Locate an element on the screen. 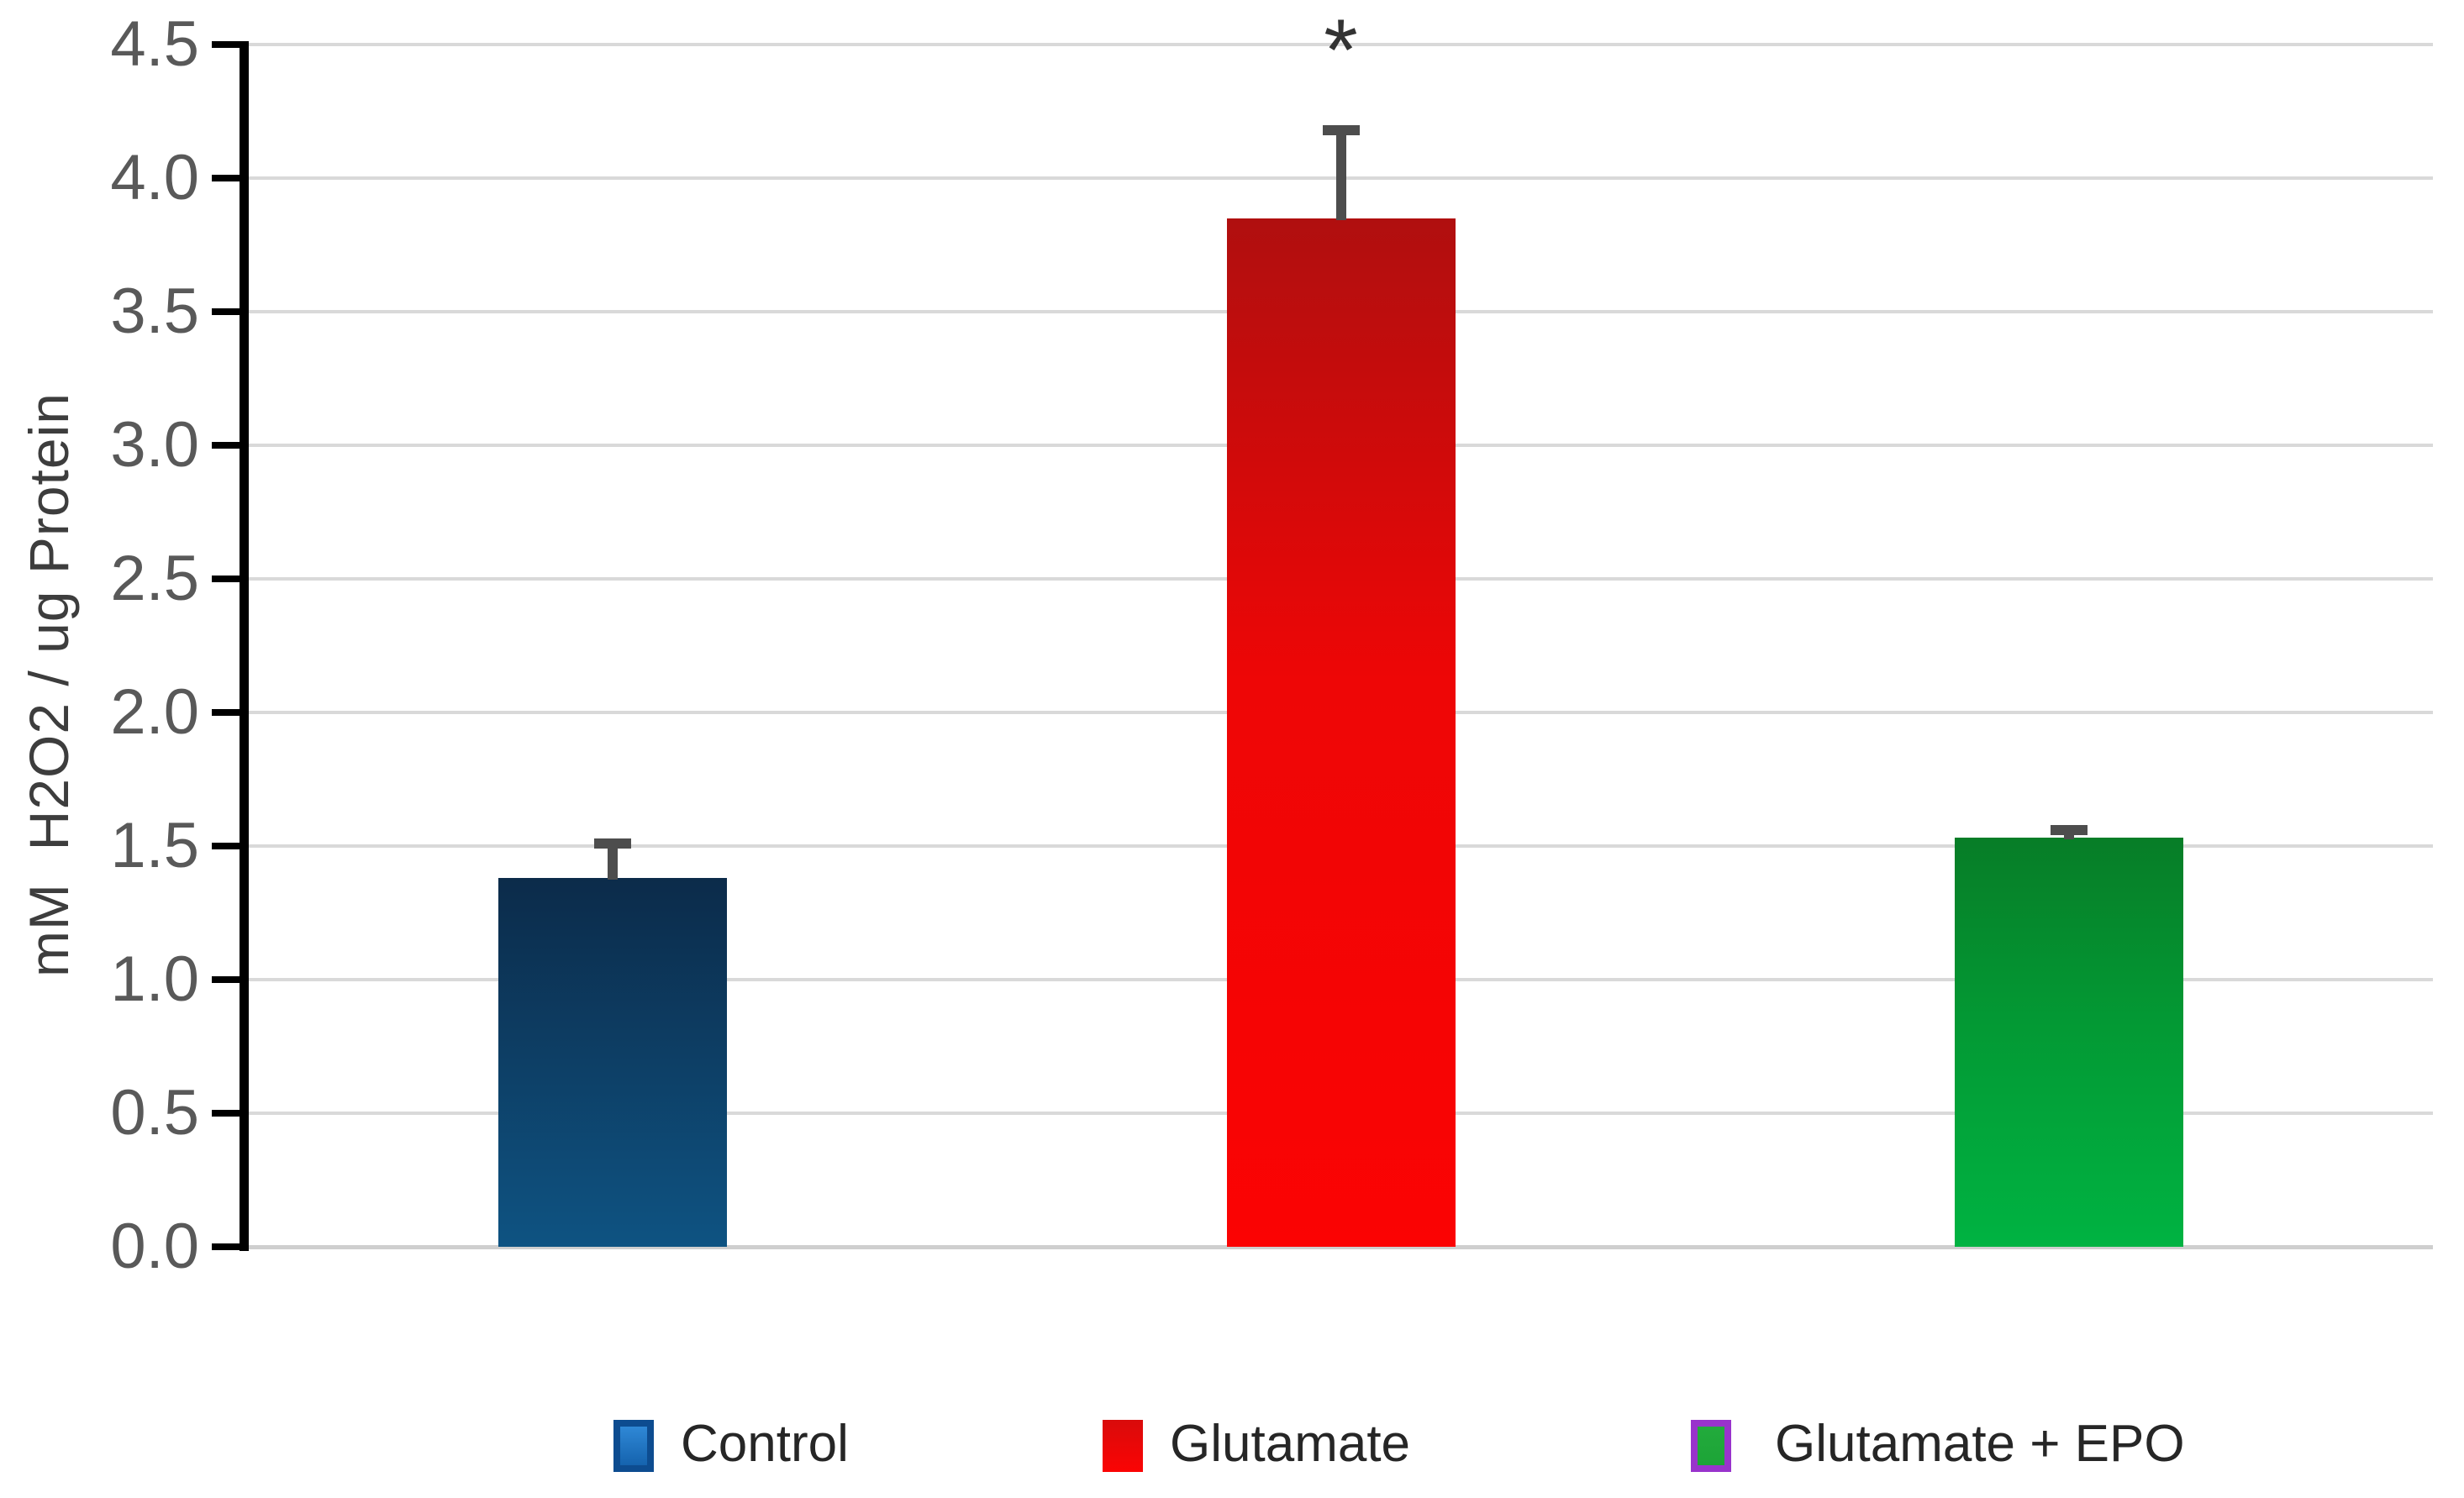 The height and width of the screenshot is (1498, 2464). y-tick-label-0.5: 0.5 is located at coordinates (154, 1113).